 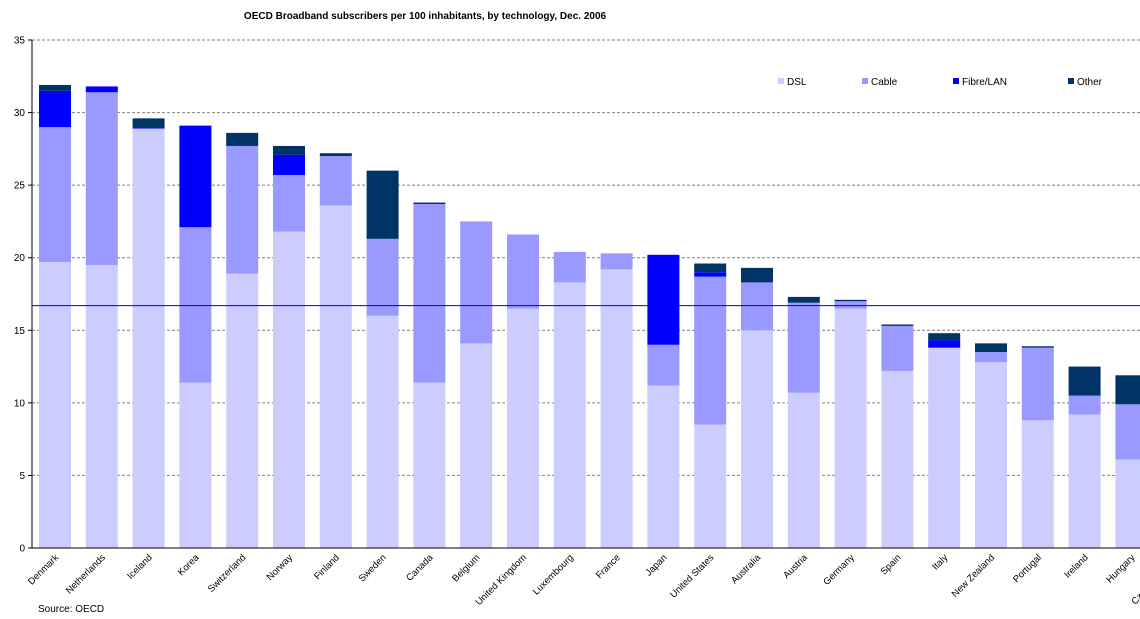 I want to click on y-tick-label: 10, so click(x=20, y=403).